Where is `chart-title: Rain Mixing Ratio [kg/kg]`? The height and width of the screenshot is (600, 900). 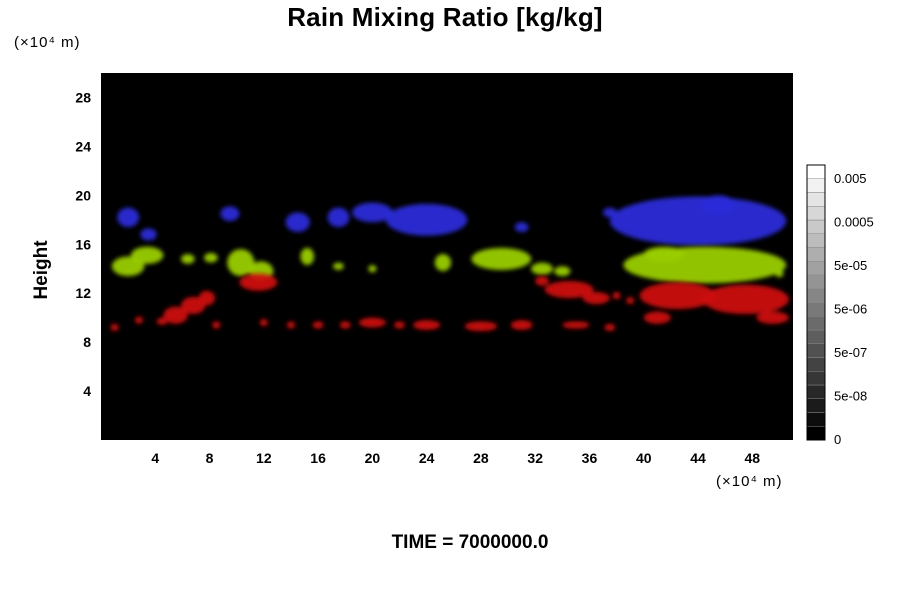
chart-title: Rain Mixing Ratio [kg/kg] is located at coordinates (445, 17).